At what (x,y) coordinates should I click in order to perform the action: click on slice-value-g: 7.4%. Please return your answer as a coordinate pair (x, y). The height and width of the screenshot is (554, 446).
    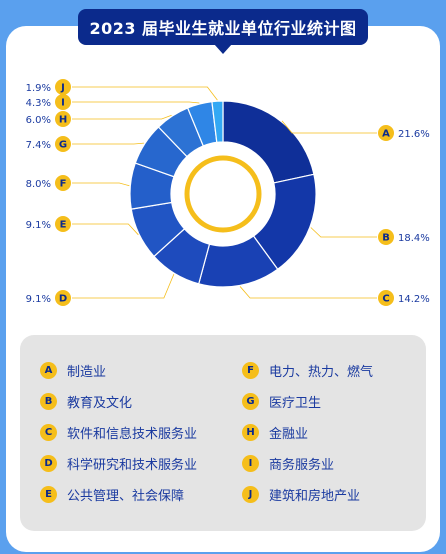
    Looking at the image, I should click on (38, 145).